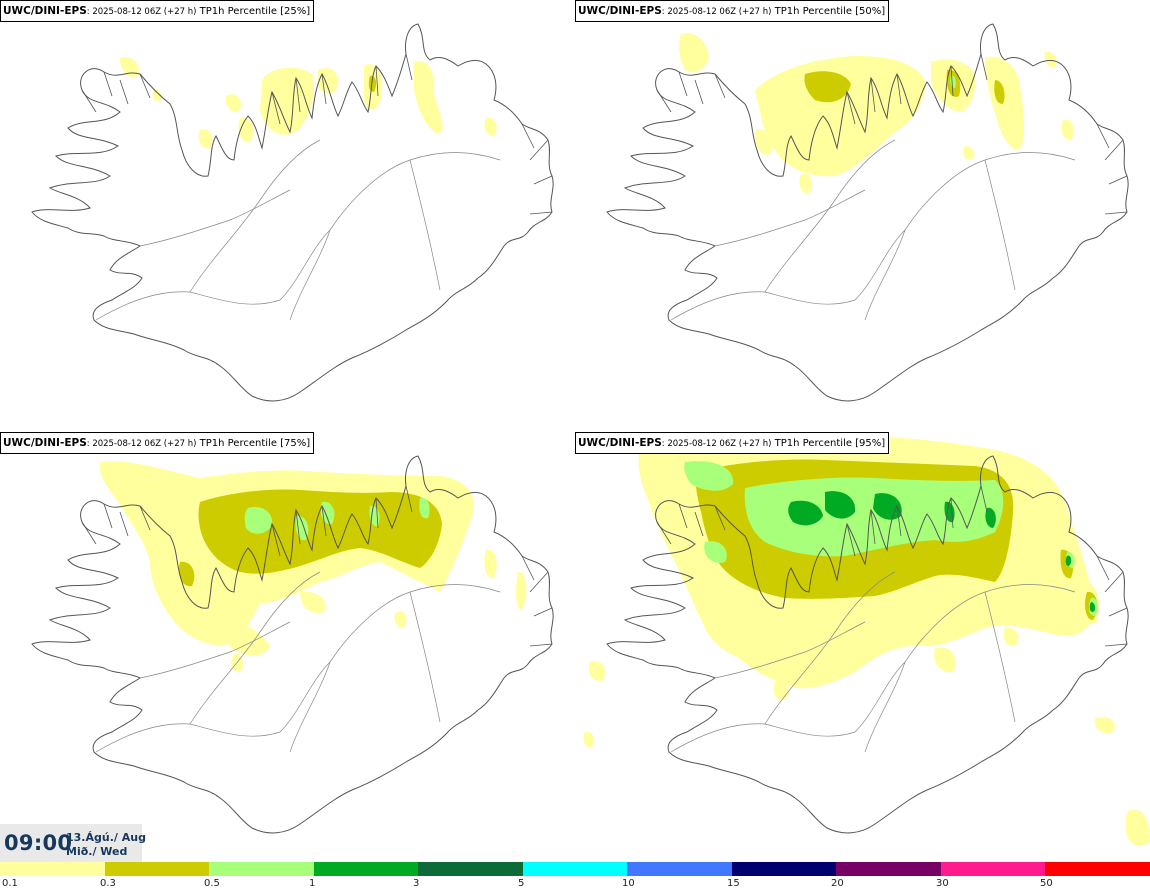 The height and width of the screenshot is (891, 1150). Describe the element at coordinates (106, 837) in the screenshot. I see `valid-date: 13.Ágú./ Aug` at that location.